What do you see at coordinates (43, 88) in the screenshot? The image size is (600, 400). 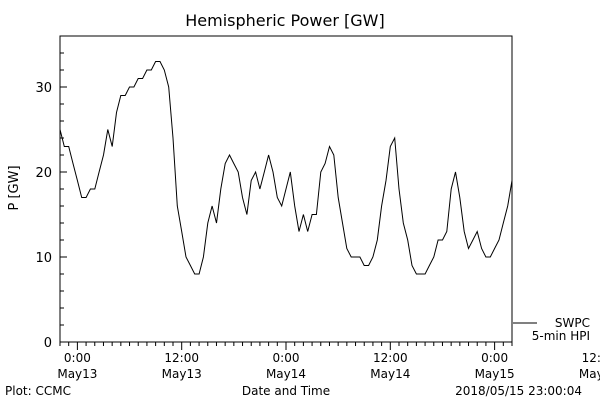 I see `y-tick-label: 30` at bounding box center [43, 88].